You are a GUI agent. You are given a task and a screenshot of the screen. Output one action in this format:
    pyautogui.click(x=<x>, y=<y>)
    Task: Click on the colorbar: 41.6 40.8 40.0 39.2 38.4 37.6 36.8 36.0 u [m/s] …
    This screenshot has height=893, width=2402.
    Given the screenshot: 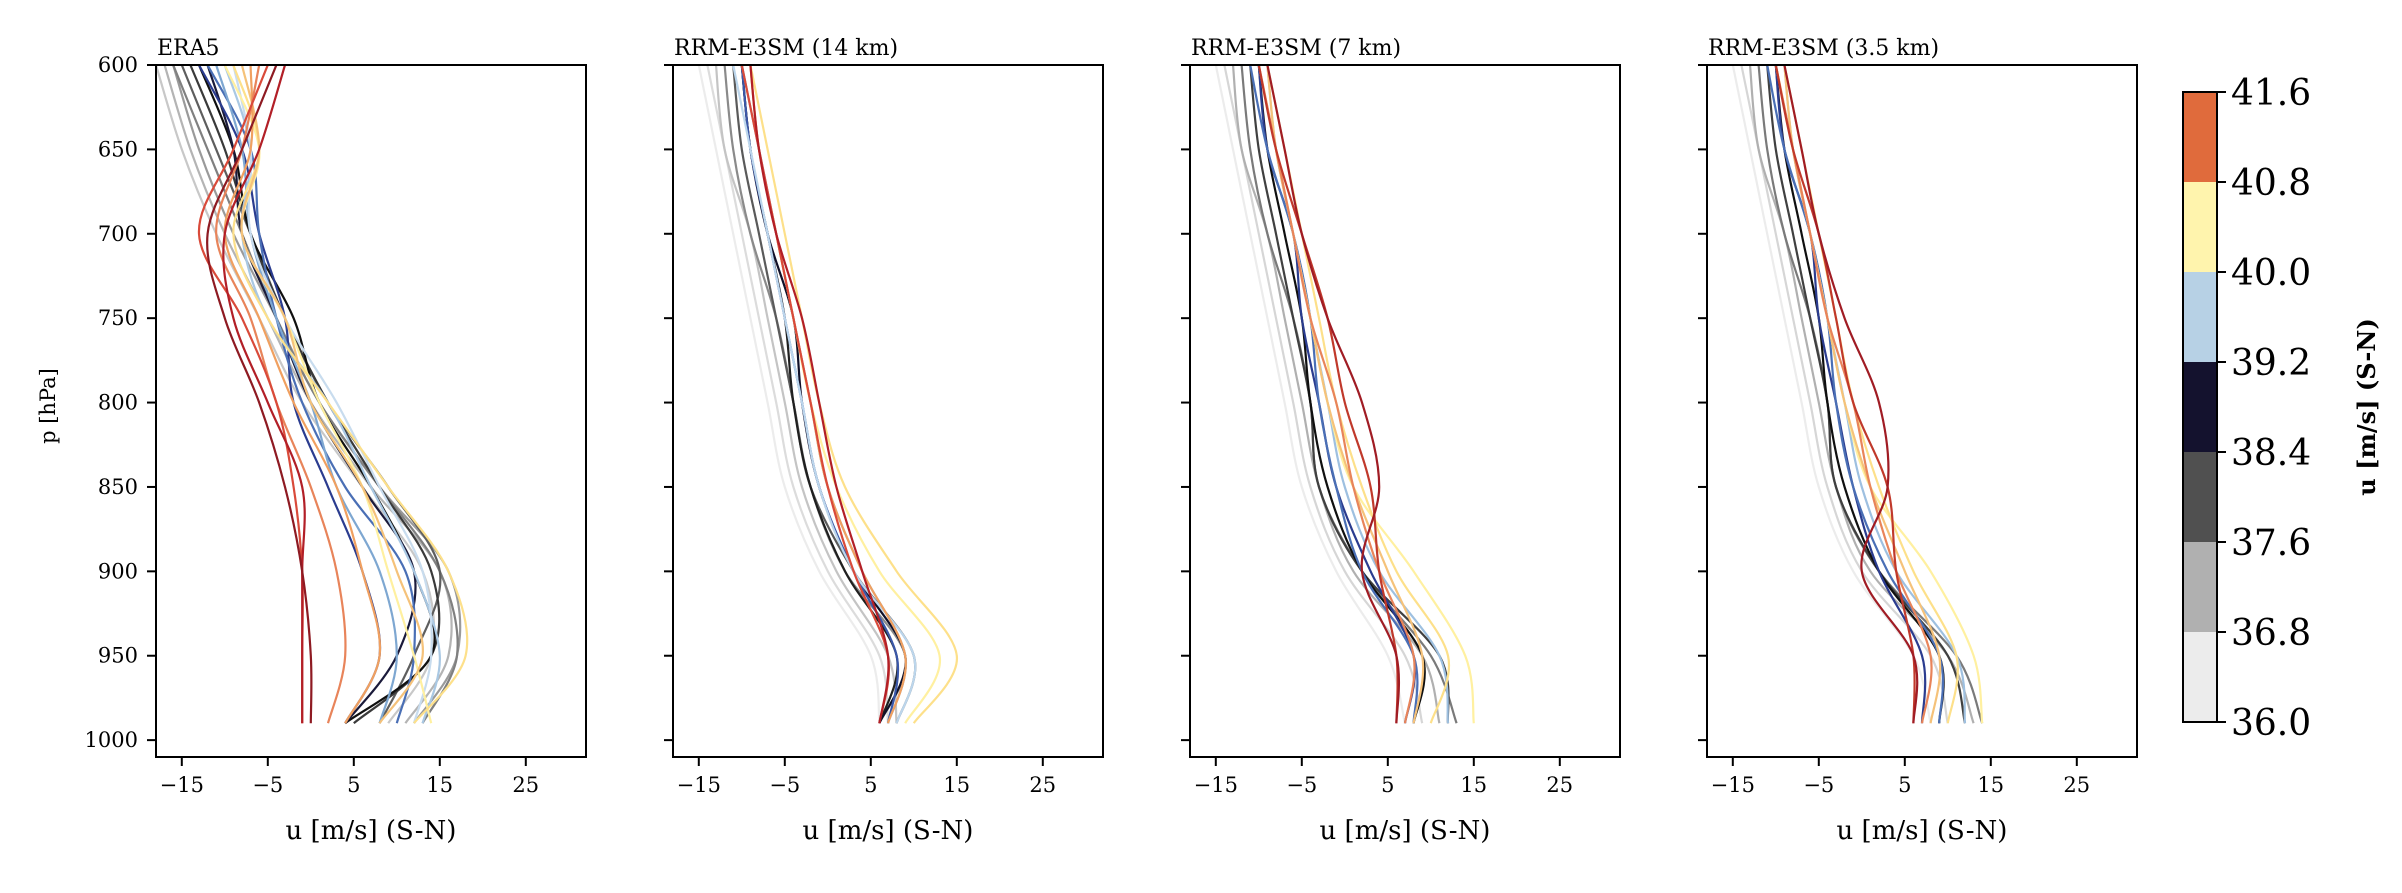 What is the action you would take?
    pyautogui.click(x=2281, y=408)
    